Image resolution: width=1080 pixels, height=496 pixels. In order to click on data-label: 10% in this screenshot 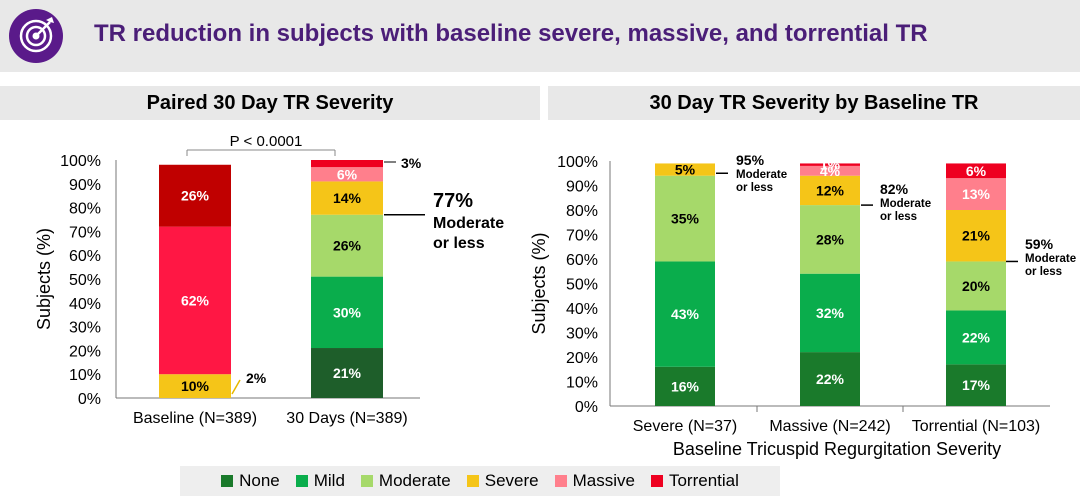, I will do `click(195, 386)`.